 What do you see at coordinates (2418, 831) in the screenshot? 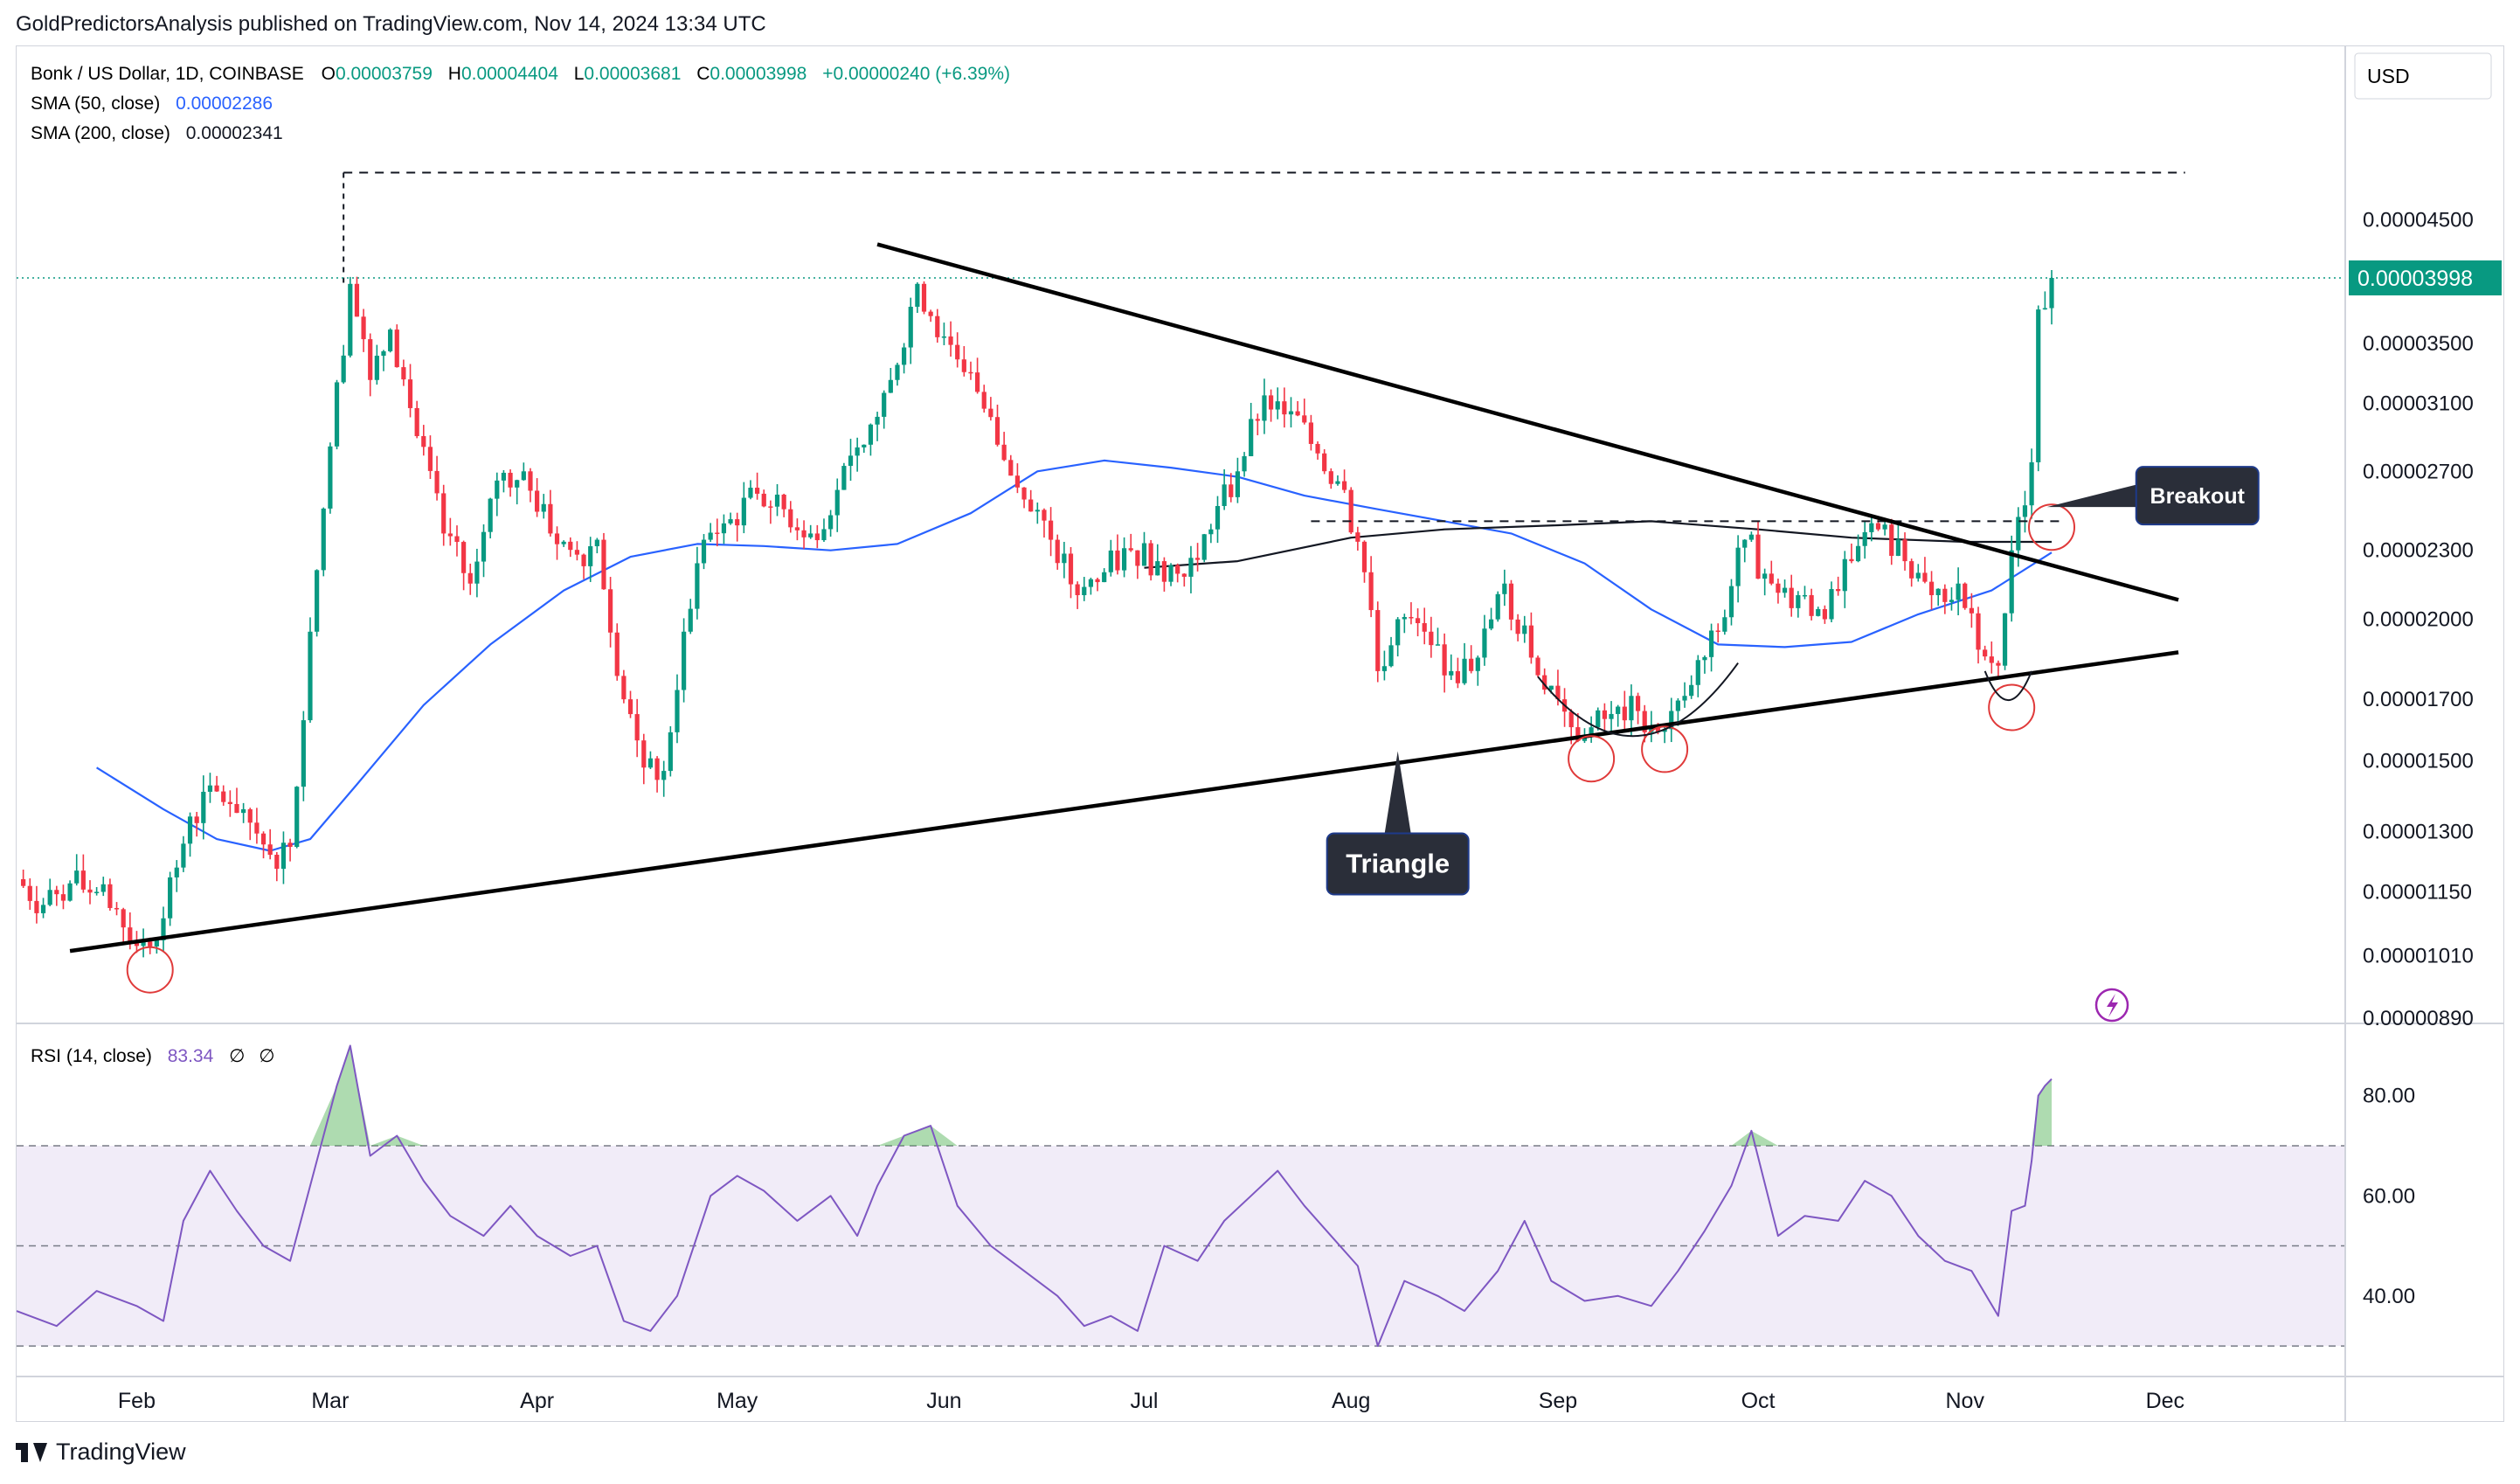
I see `price-axis-tick-label: 0.00001300` at bounding box center [2418, 831].